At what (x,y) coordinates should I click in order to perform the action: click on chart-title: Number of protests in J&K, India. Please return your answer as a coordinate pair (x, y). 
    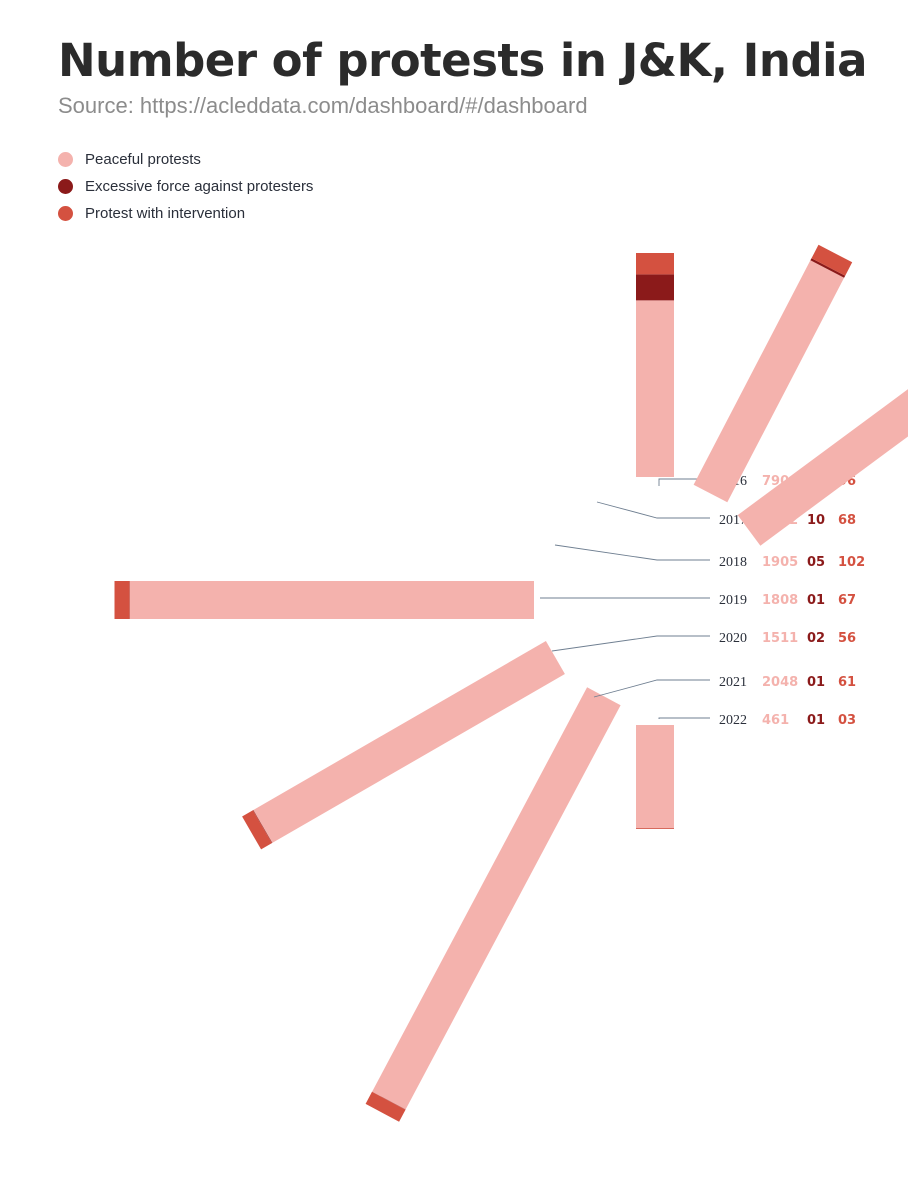
    Looking at the image, I should click on (462, 60).